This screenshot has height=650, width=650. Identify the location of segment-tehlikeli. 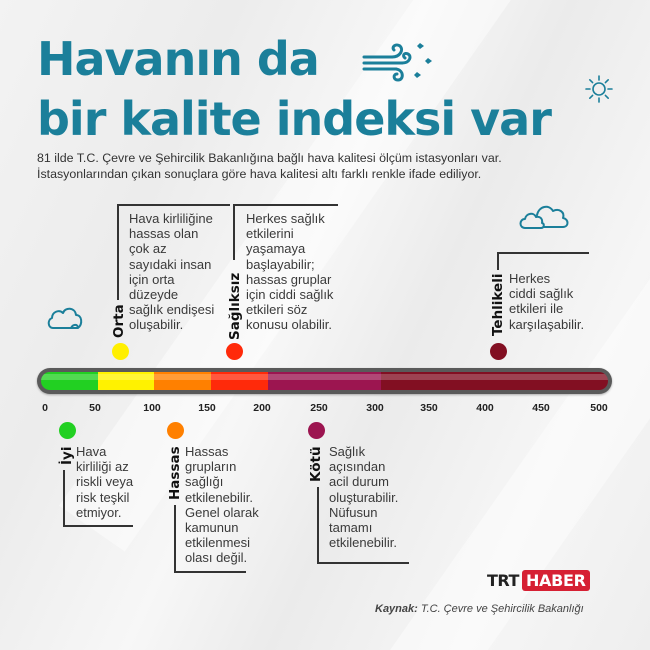
(494, 381).